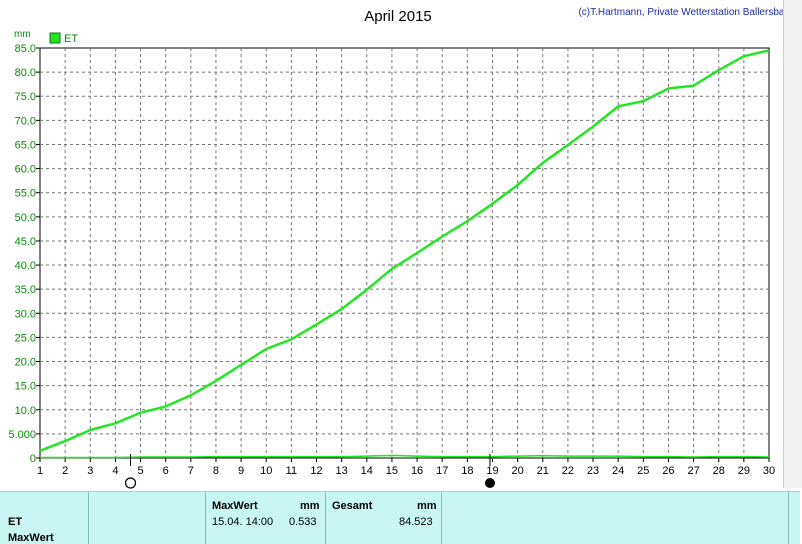 Image resolution: width=802 pixels, height=544 pixels. I want to click on y-tick-label: 25.0, so click(25, 338).